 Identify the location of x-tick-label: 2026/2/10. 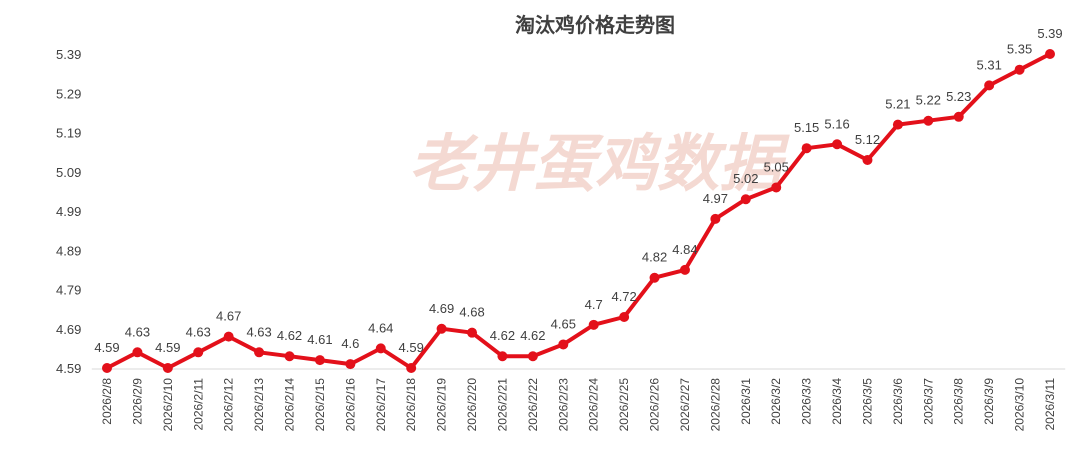
(168, 405).